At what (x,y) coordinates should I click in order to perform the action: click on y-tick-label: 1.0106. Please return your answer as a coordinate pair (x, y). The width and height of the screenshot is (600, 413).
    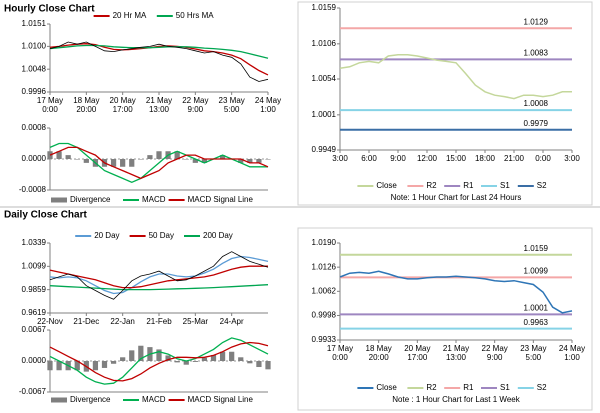
    Looking at the image, I should click on (324, 43).